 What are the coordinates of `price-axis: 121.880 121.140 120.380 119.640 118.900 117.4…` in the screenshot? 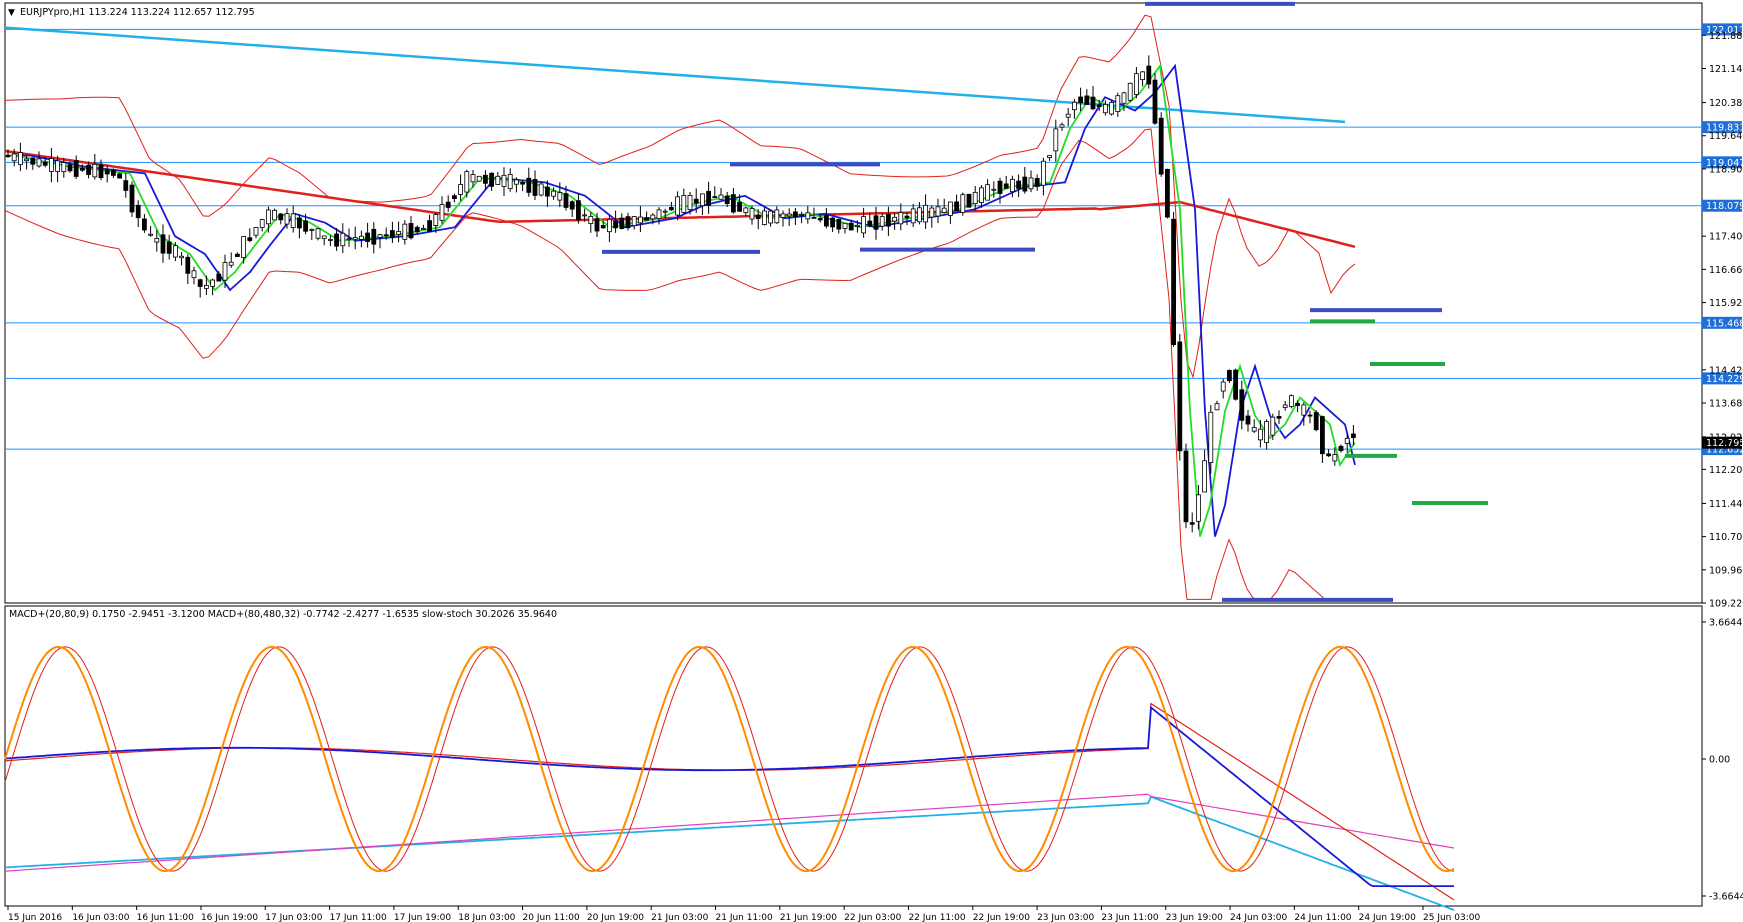 It's located at (1722, 320).